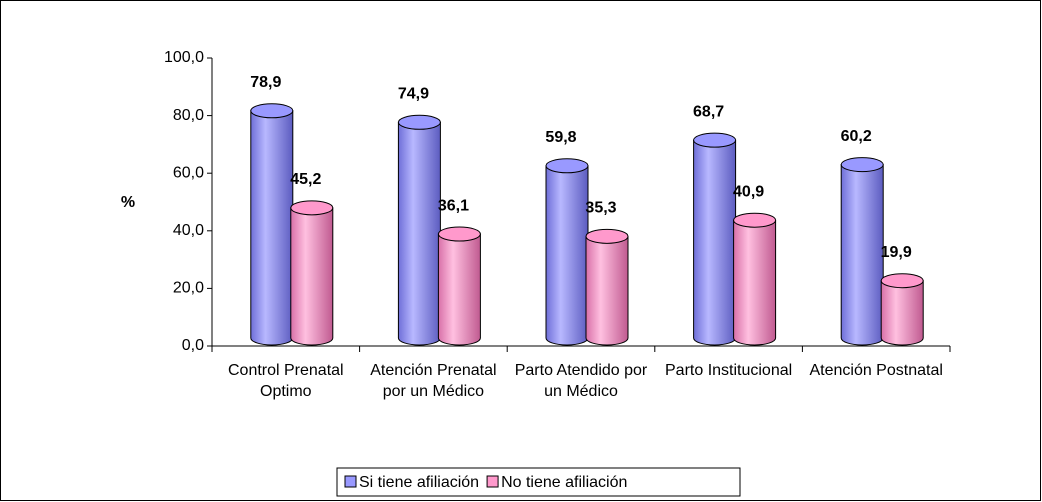 Image resolution: width=1042 pixels, height=502 pixels. Describe the element at coordinates (433, 381) in the screenshot. I see `x-tick-label: Atención Prenatal por un Médico` at that location.